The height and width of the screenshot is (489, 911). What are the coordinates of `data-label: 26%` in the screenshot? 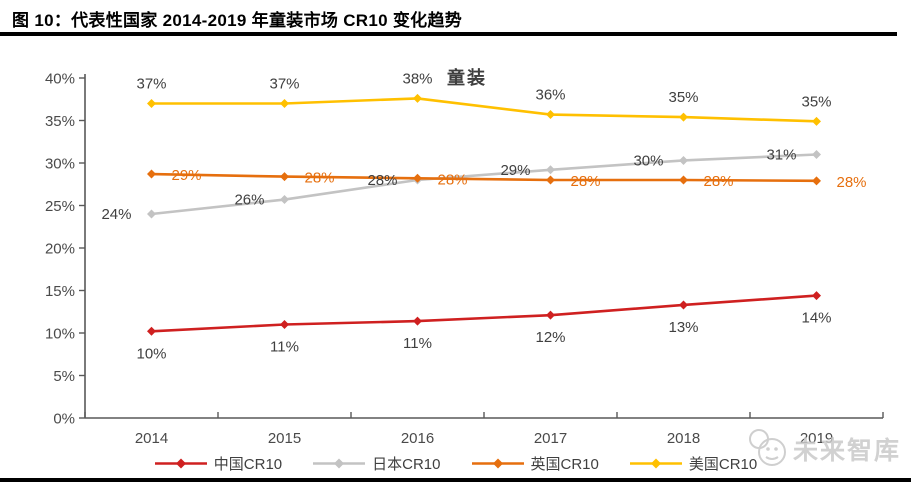 It's located at (249, 200).